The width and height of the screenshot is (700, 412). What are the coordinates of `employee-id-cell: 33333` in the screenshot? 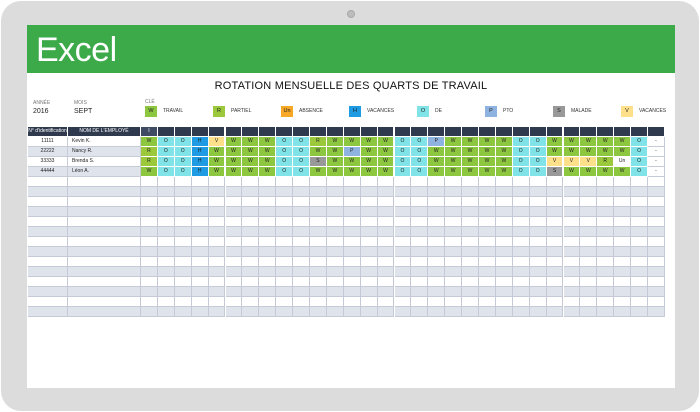 It's located at (48, 162).